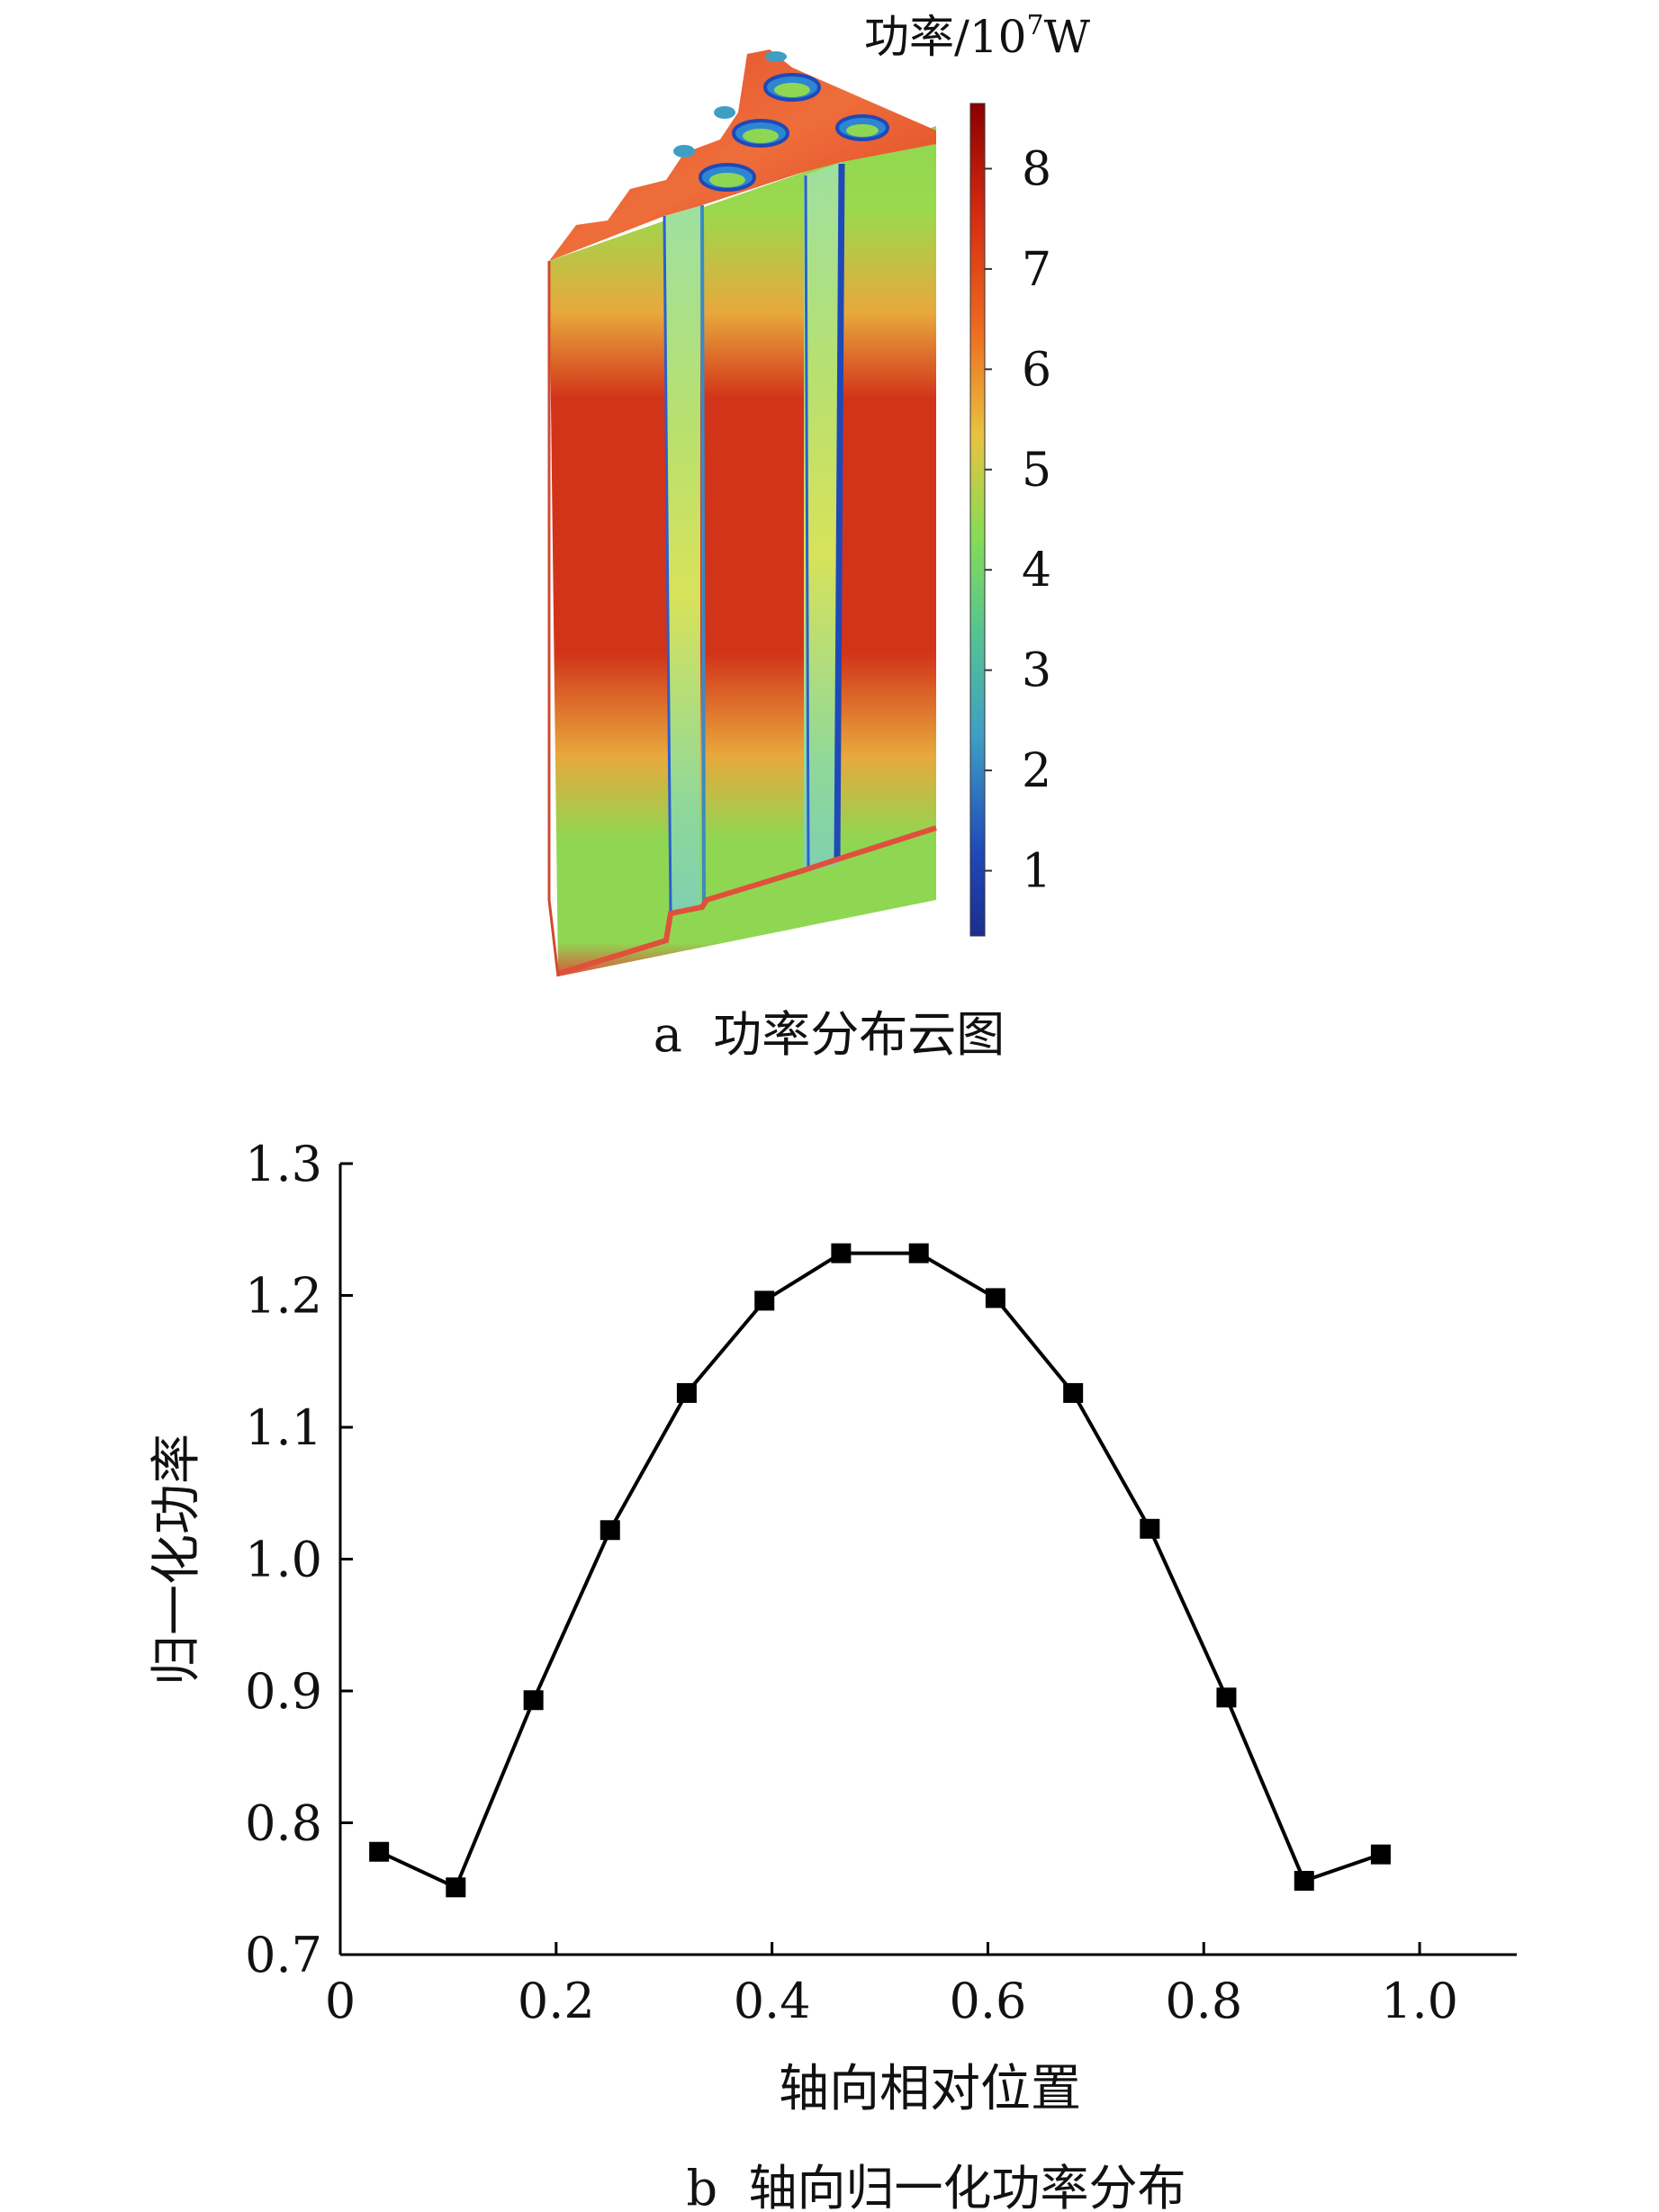  Describe the element at coordinates (823, 517) in the screenshot. I see `model-slot-right` at that location.